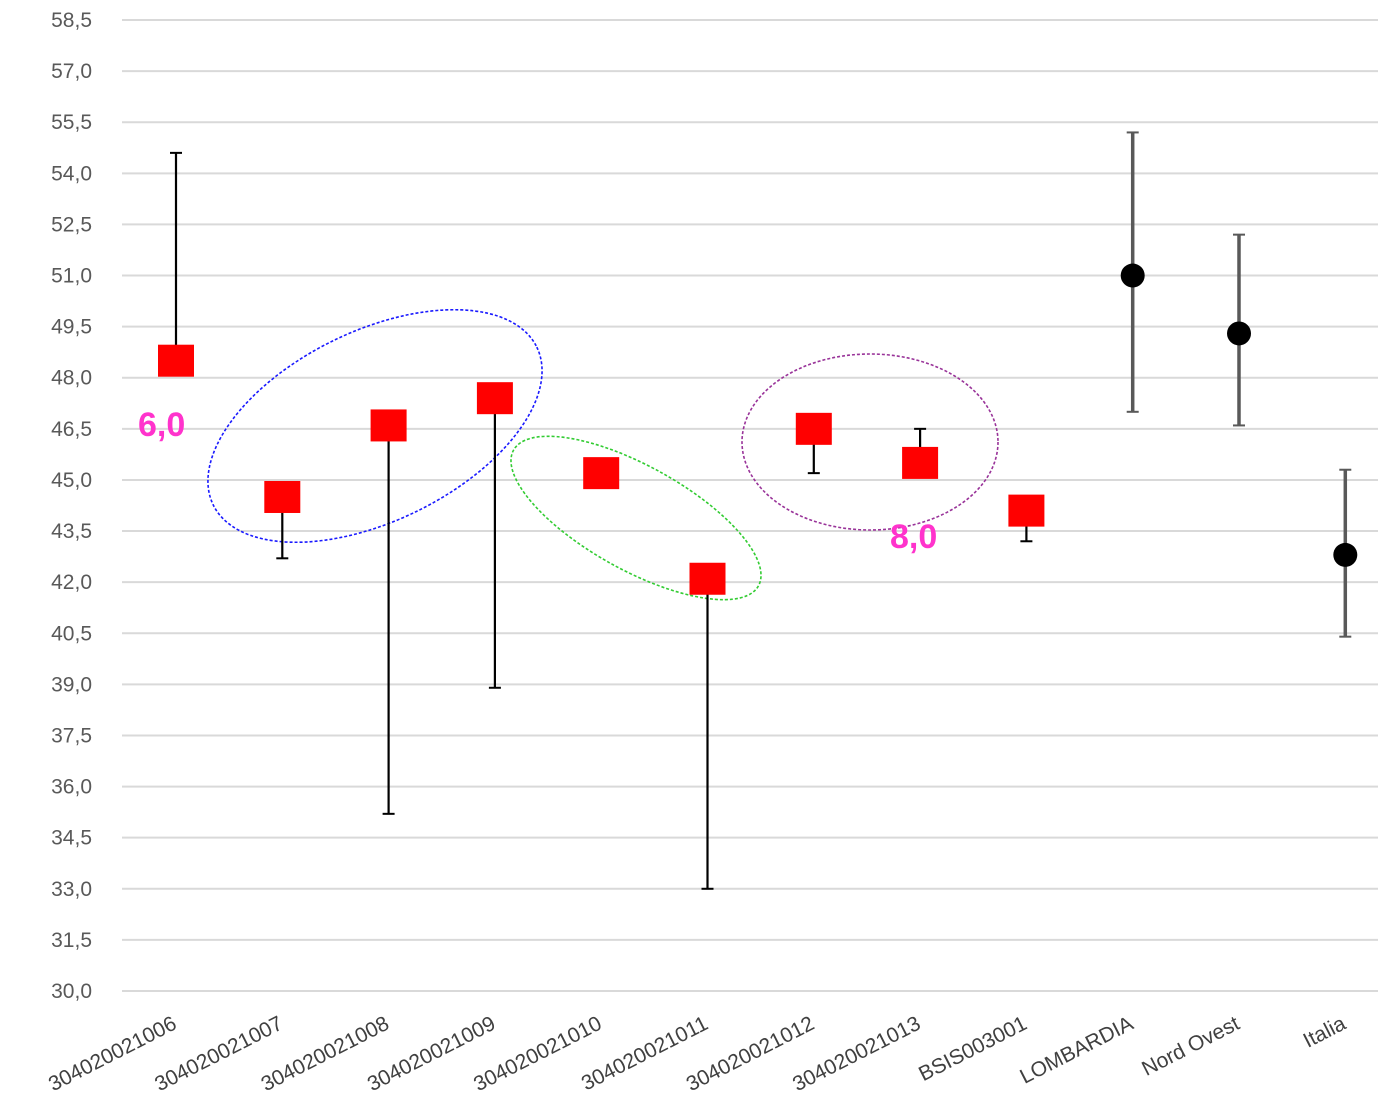 The width and height of the screenshot is (1378, 1117). I want to click on y-tick-label: 46,5, so click(71, 429).